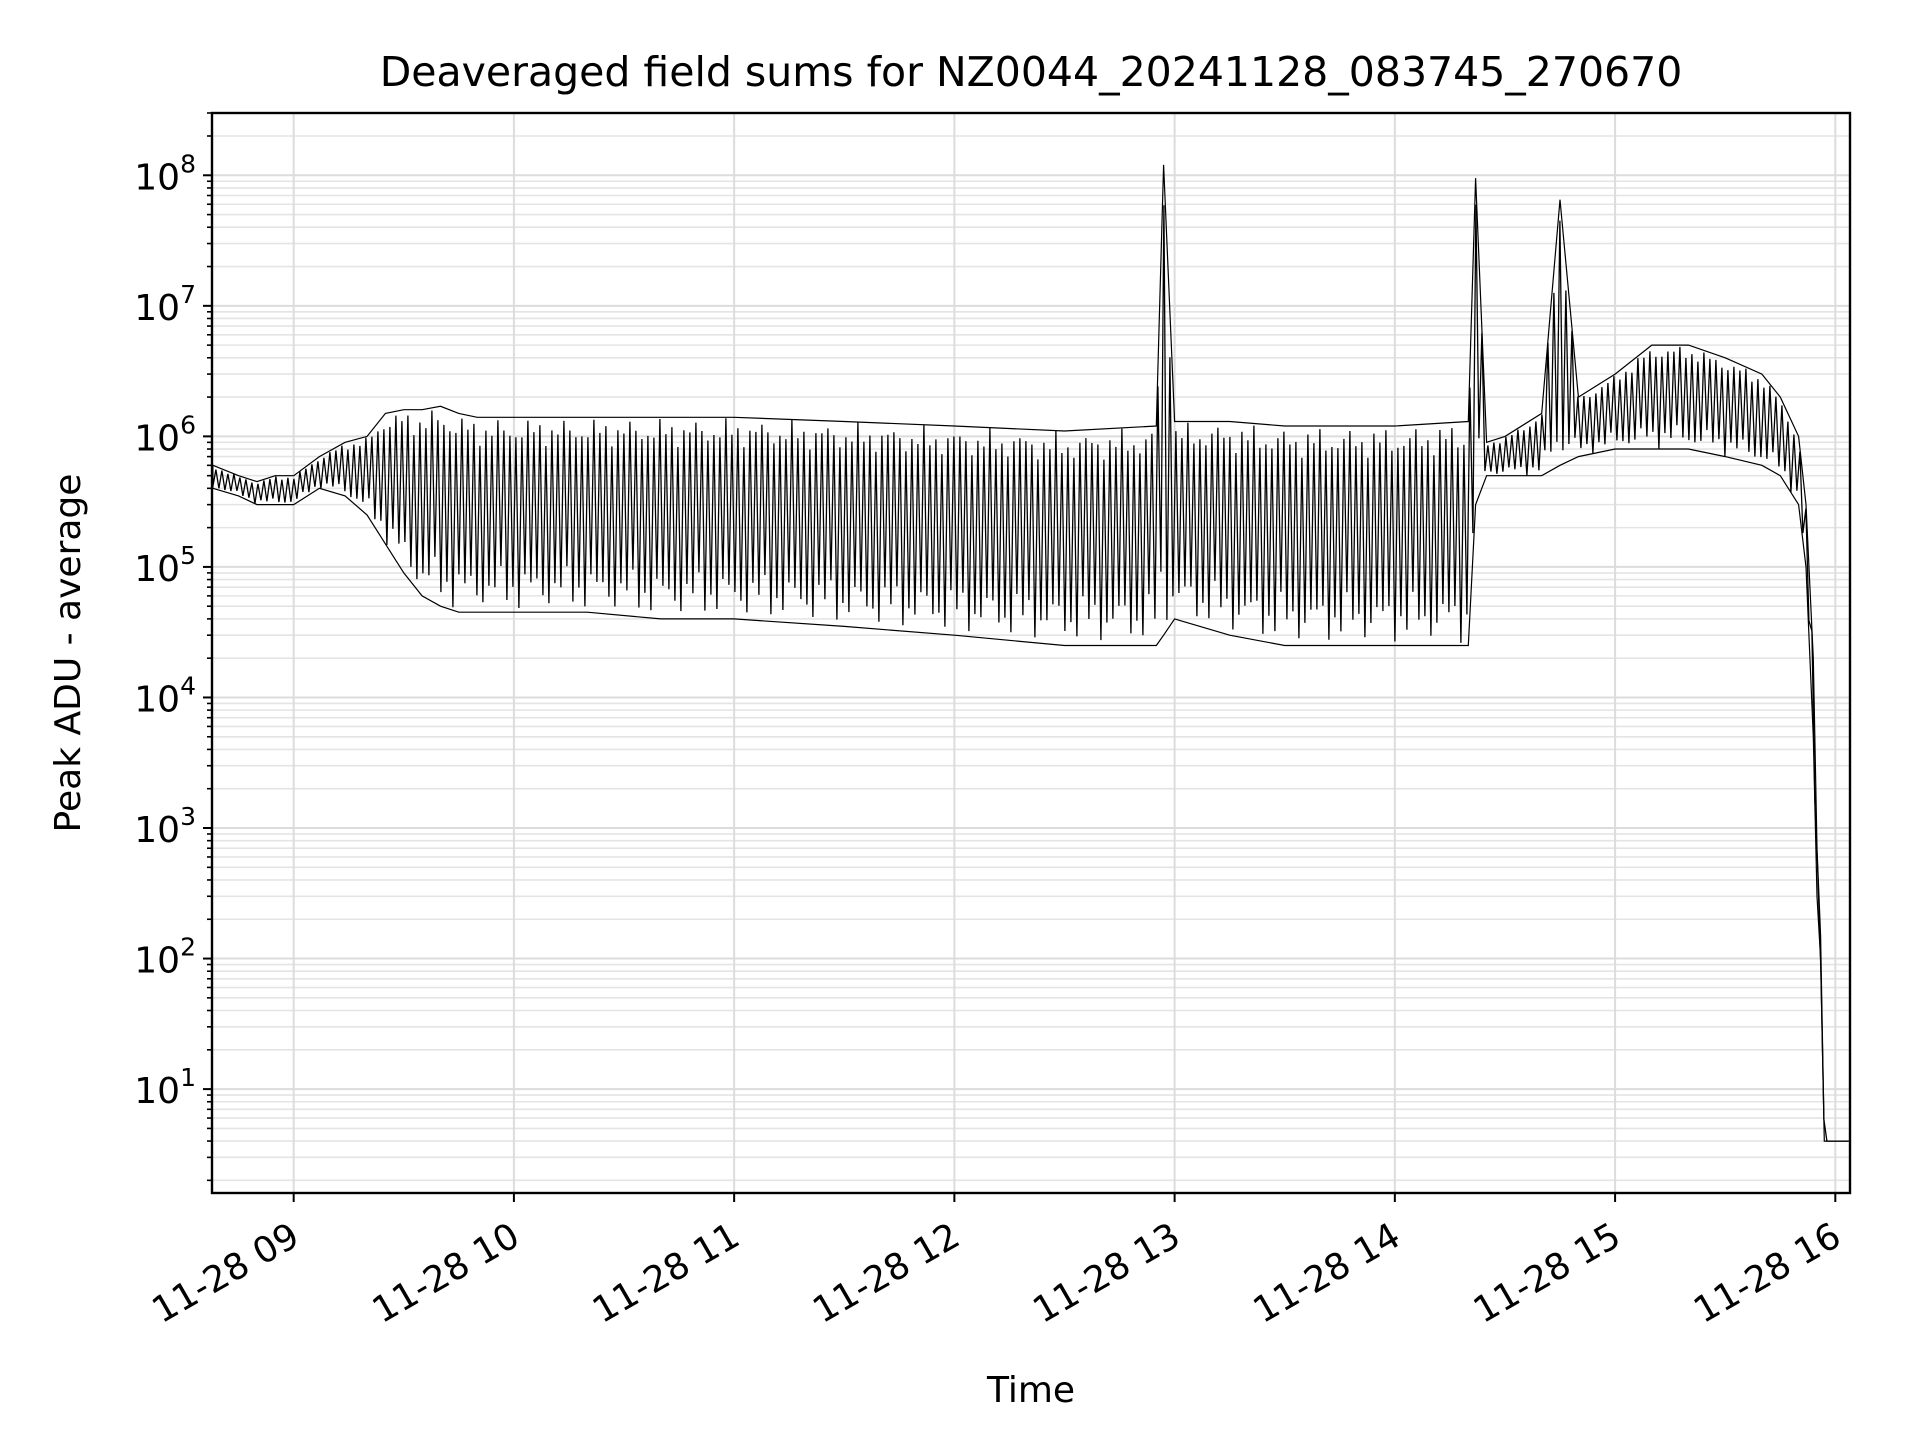  Describe the element at coordinates (165, 173) in the screenshot. I see `y-tick-label: 10⁸` at that location.